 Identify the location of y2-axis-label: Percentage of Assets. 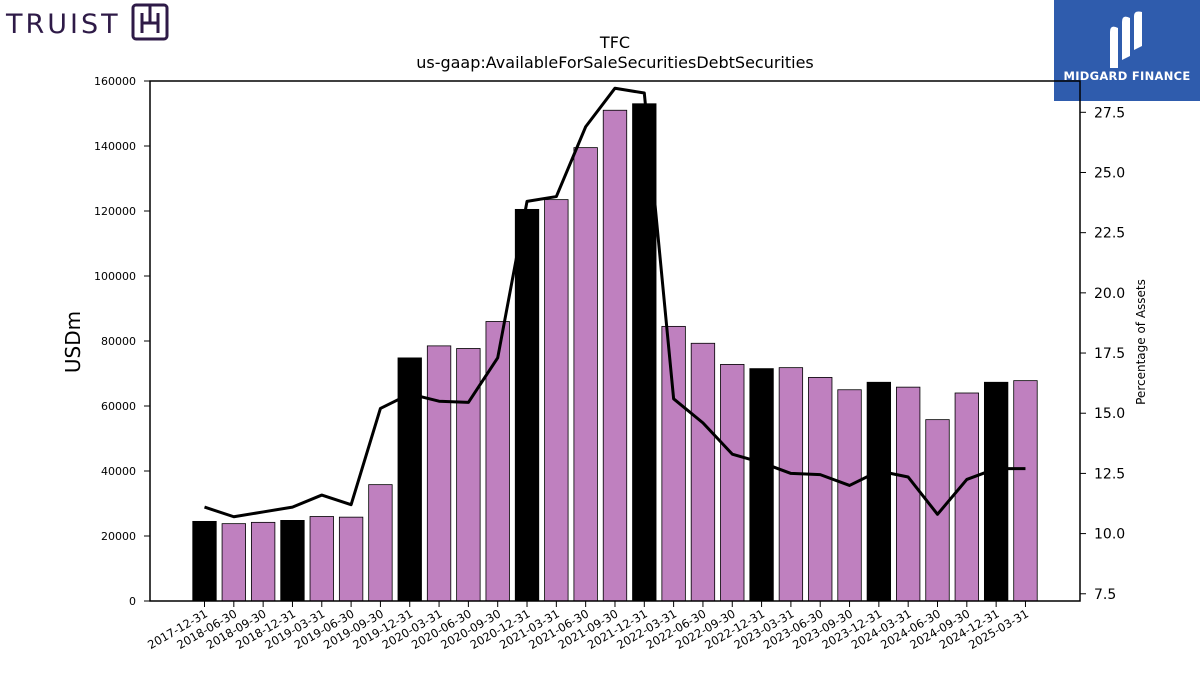
(1141, 342).